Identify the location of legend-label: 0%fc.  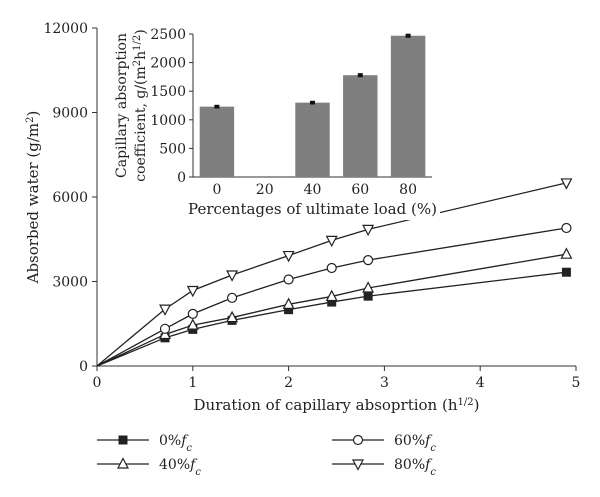
(175, 443).